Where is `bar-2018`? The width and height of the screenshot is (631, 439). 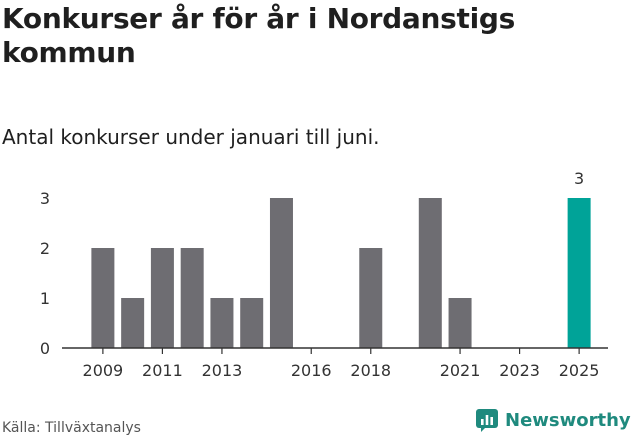
bar-2018 is located at coordinates (371, 298).